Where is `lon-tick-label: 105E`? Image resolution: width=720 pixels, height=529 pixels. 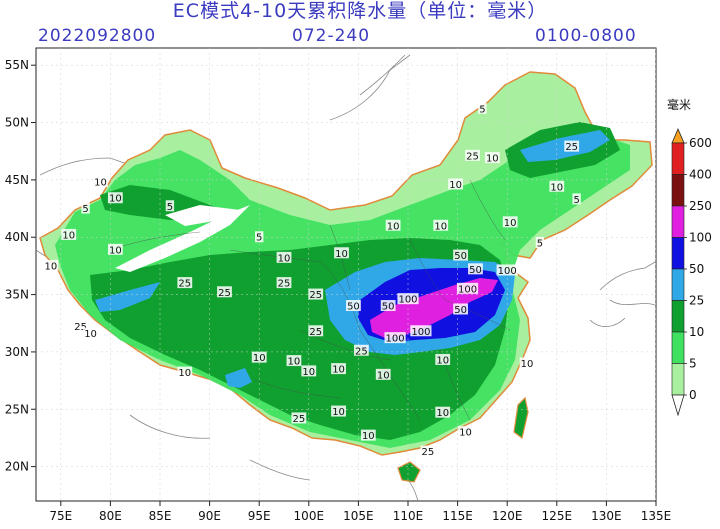 lon-tick-label: 105E is located at coordinates (358, 516).